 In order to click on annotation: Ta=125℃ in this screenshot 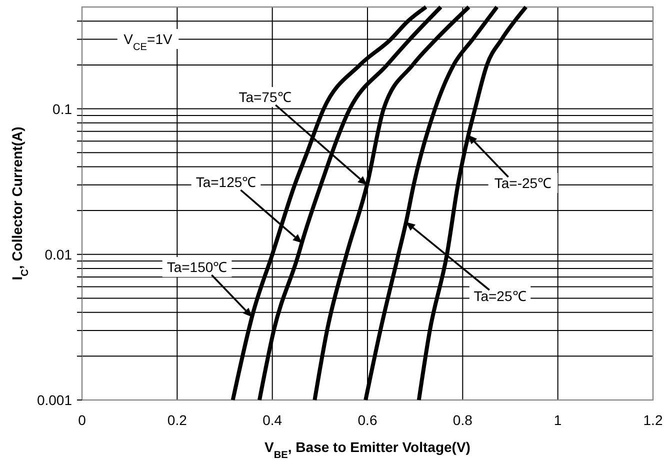, I will do `click(226, 182)`.